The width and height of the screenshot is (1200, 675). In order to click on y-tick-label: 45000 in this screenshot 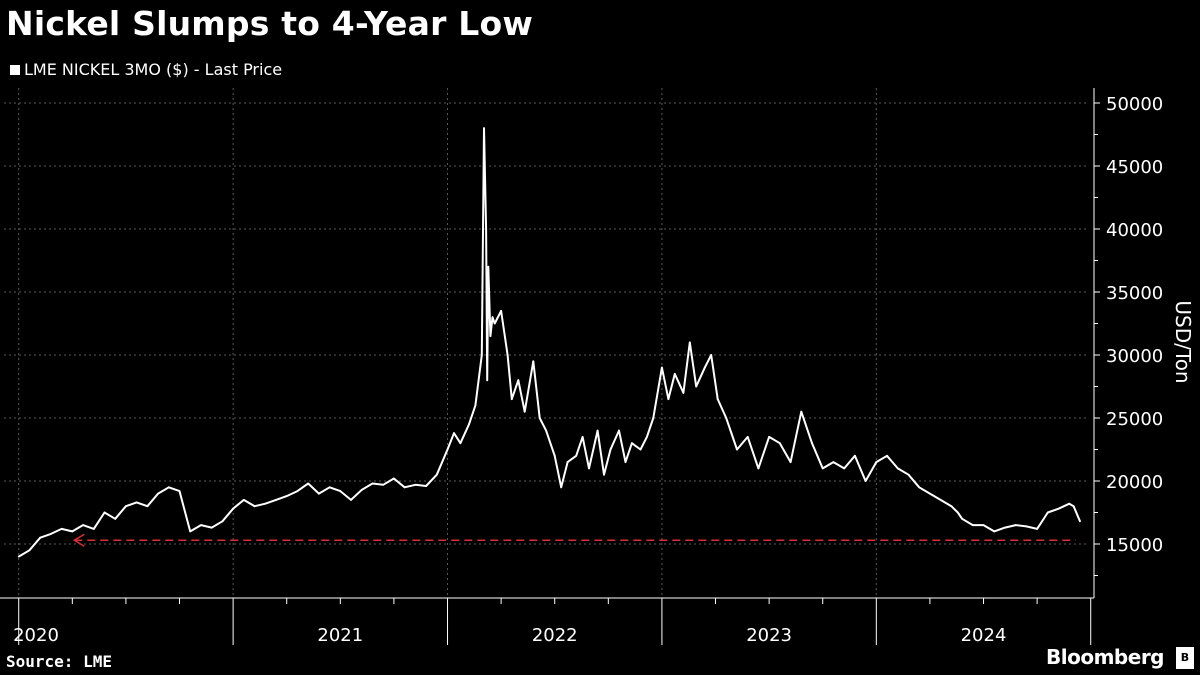, I will do `click(1134, 167)`.